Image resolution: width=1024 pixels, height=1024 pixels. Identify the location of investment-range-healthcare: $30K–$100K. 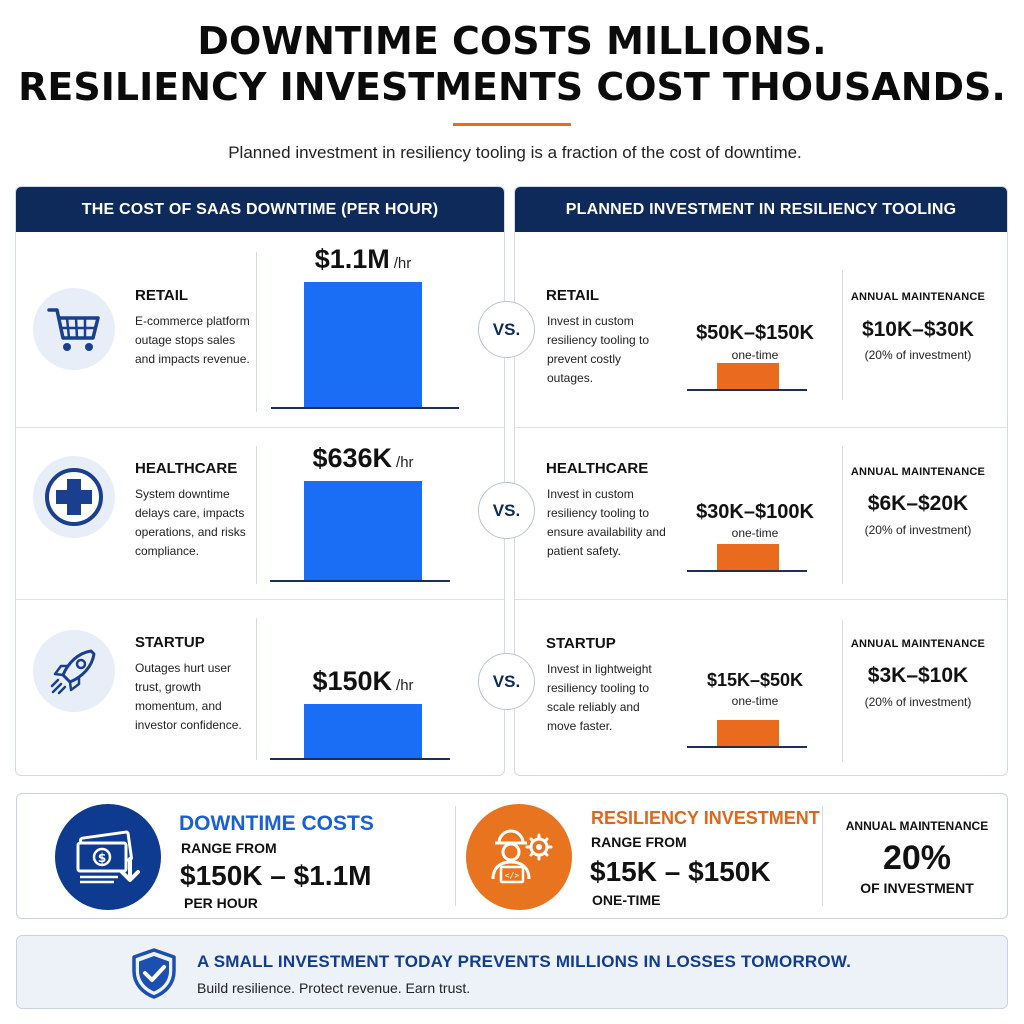
(755, 512).